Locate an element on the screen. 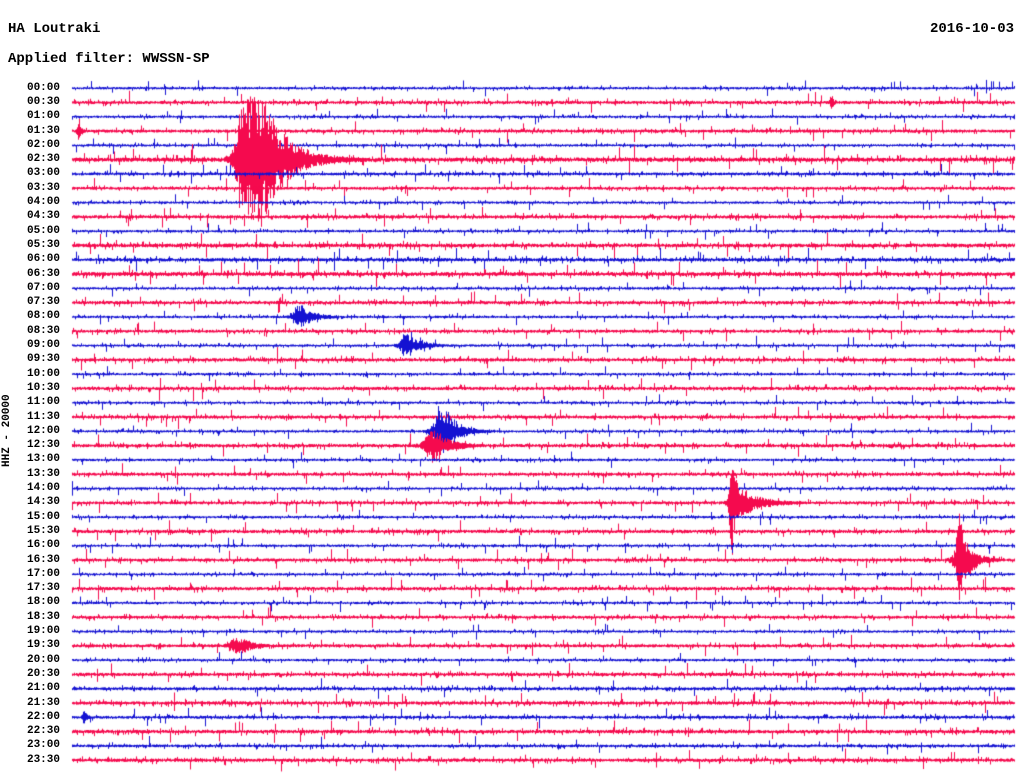 Image resolution: width=1024 pixels, height=780 pixels. time-label: 09:00 is located at coordinates (43, 345).